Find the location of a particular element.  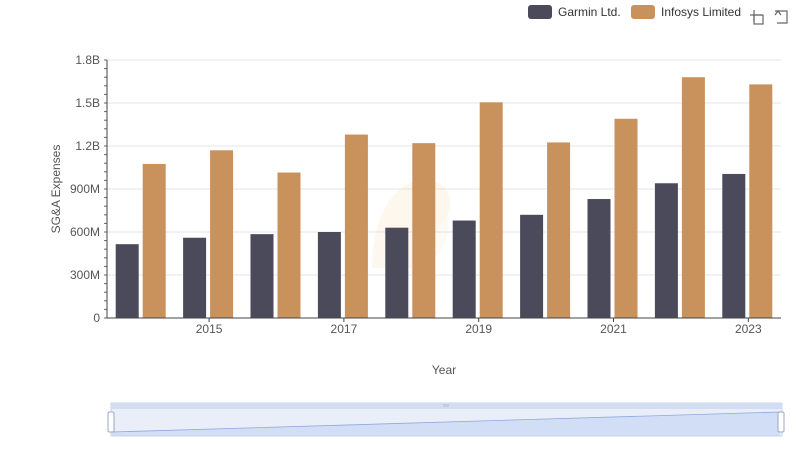

y-axis-title: SG&A Expenses is located at coordinates (56, 189).